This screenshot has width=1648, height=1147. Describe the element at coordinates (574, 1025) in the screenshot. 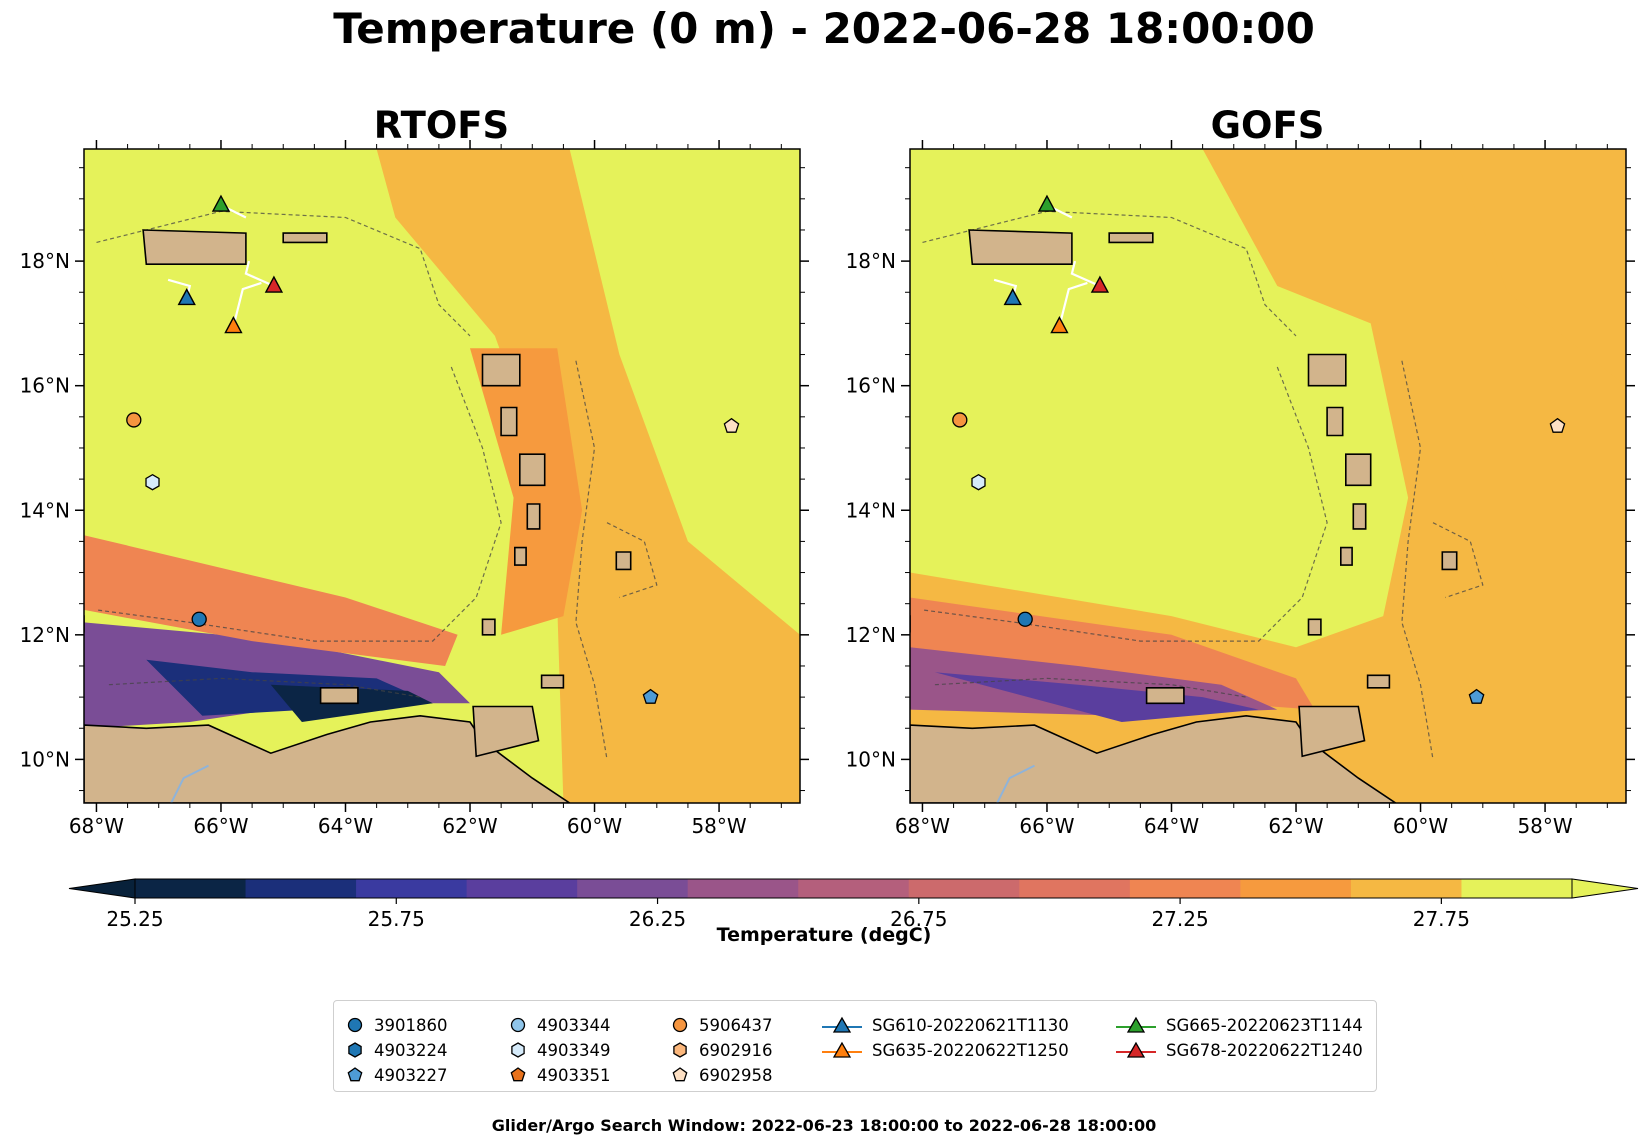

I see `legend-label: 4903344` at that location.